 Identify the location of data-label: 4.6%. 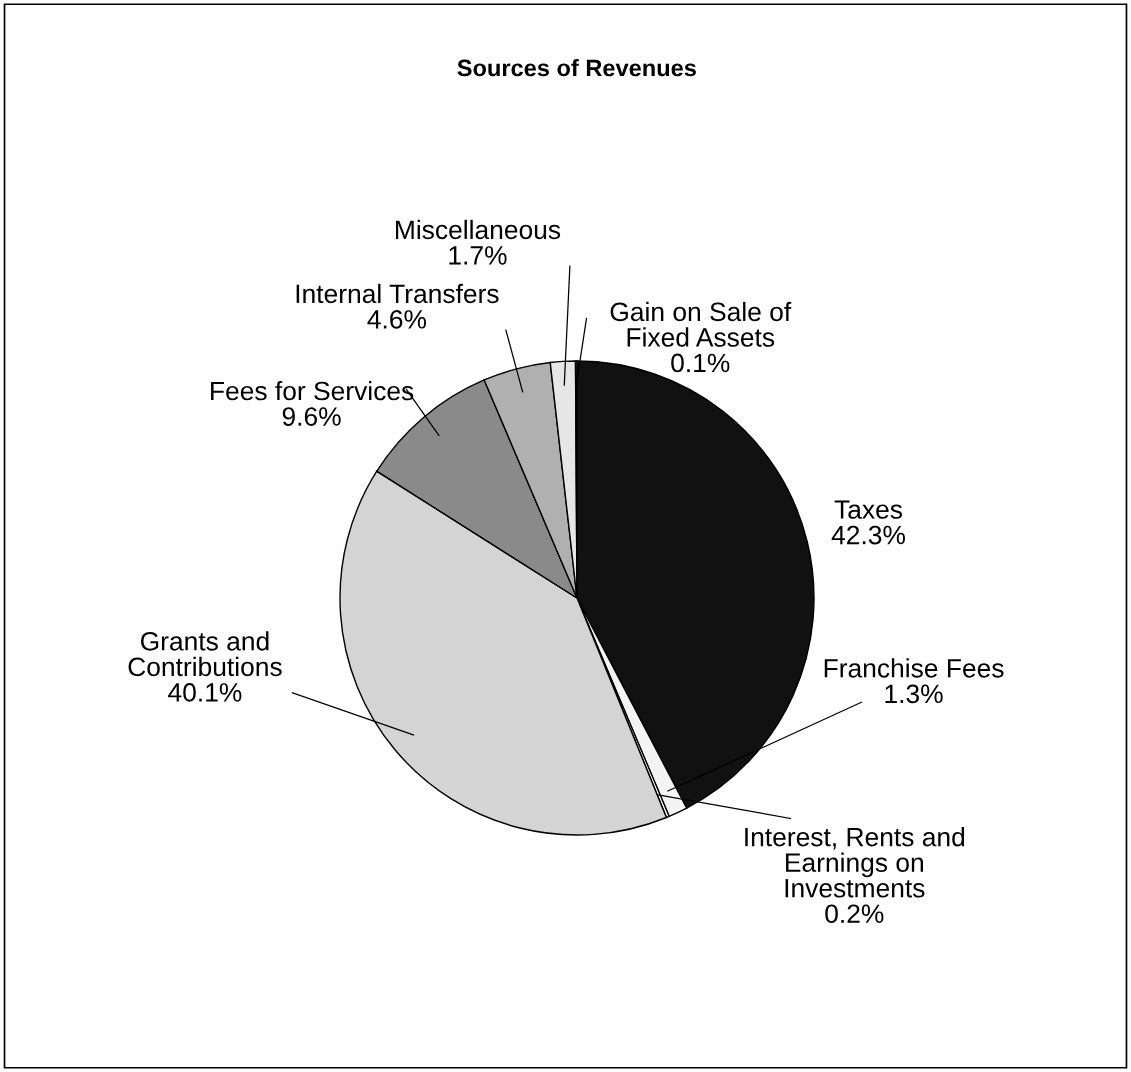
(397, 319).